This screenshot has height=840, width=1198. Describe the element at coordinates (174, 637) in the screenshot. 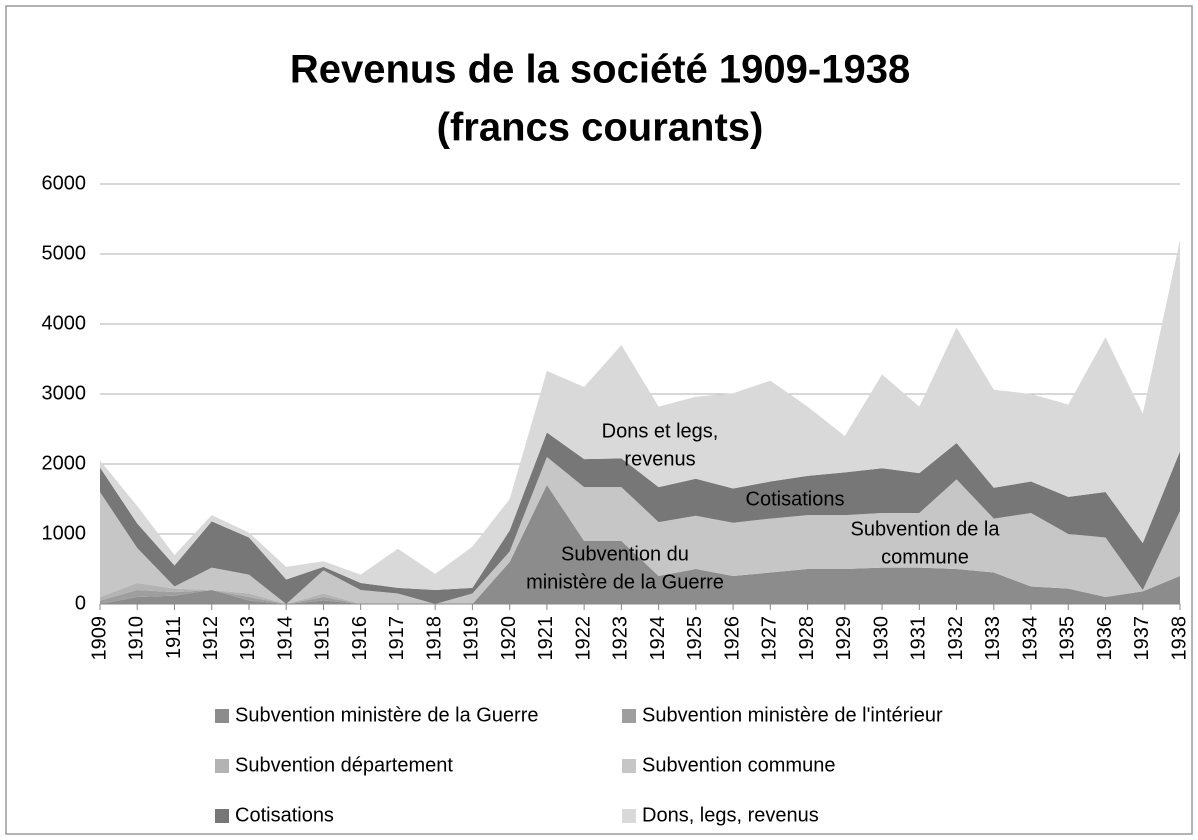

I see `x-tick-label: 1911` at that location.